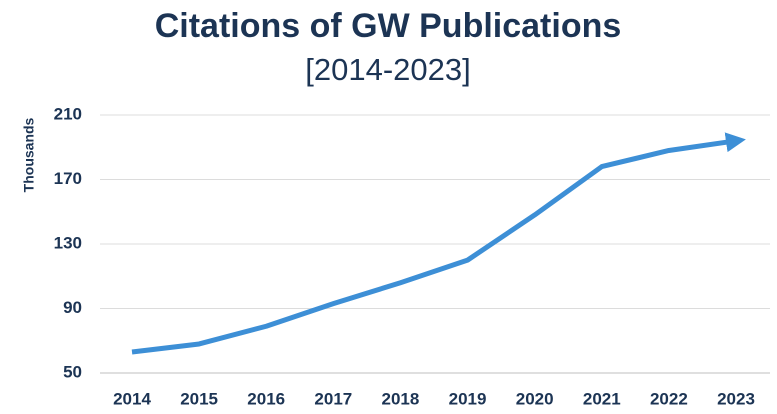 This screenshot has width=777, height=414. I want to click on x-tick-label: 2020, so click(535, 398).